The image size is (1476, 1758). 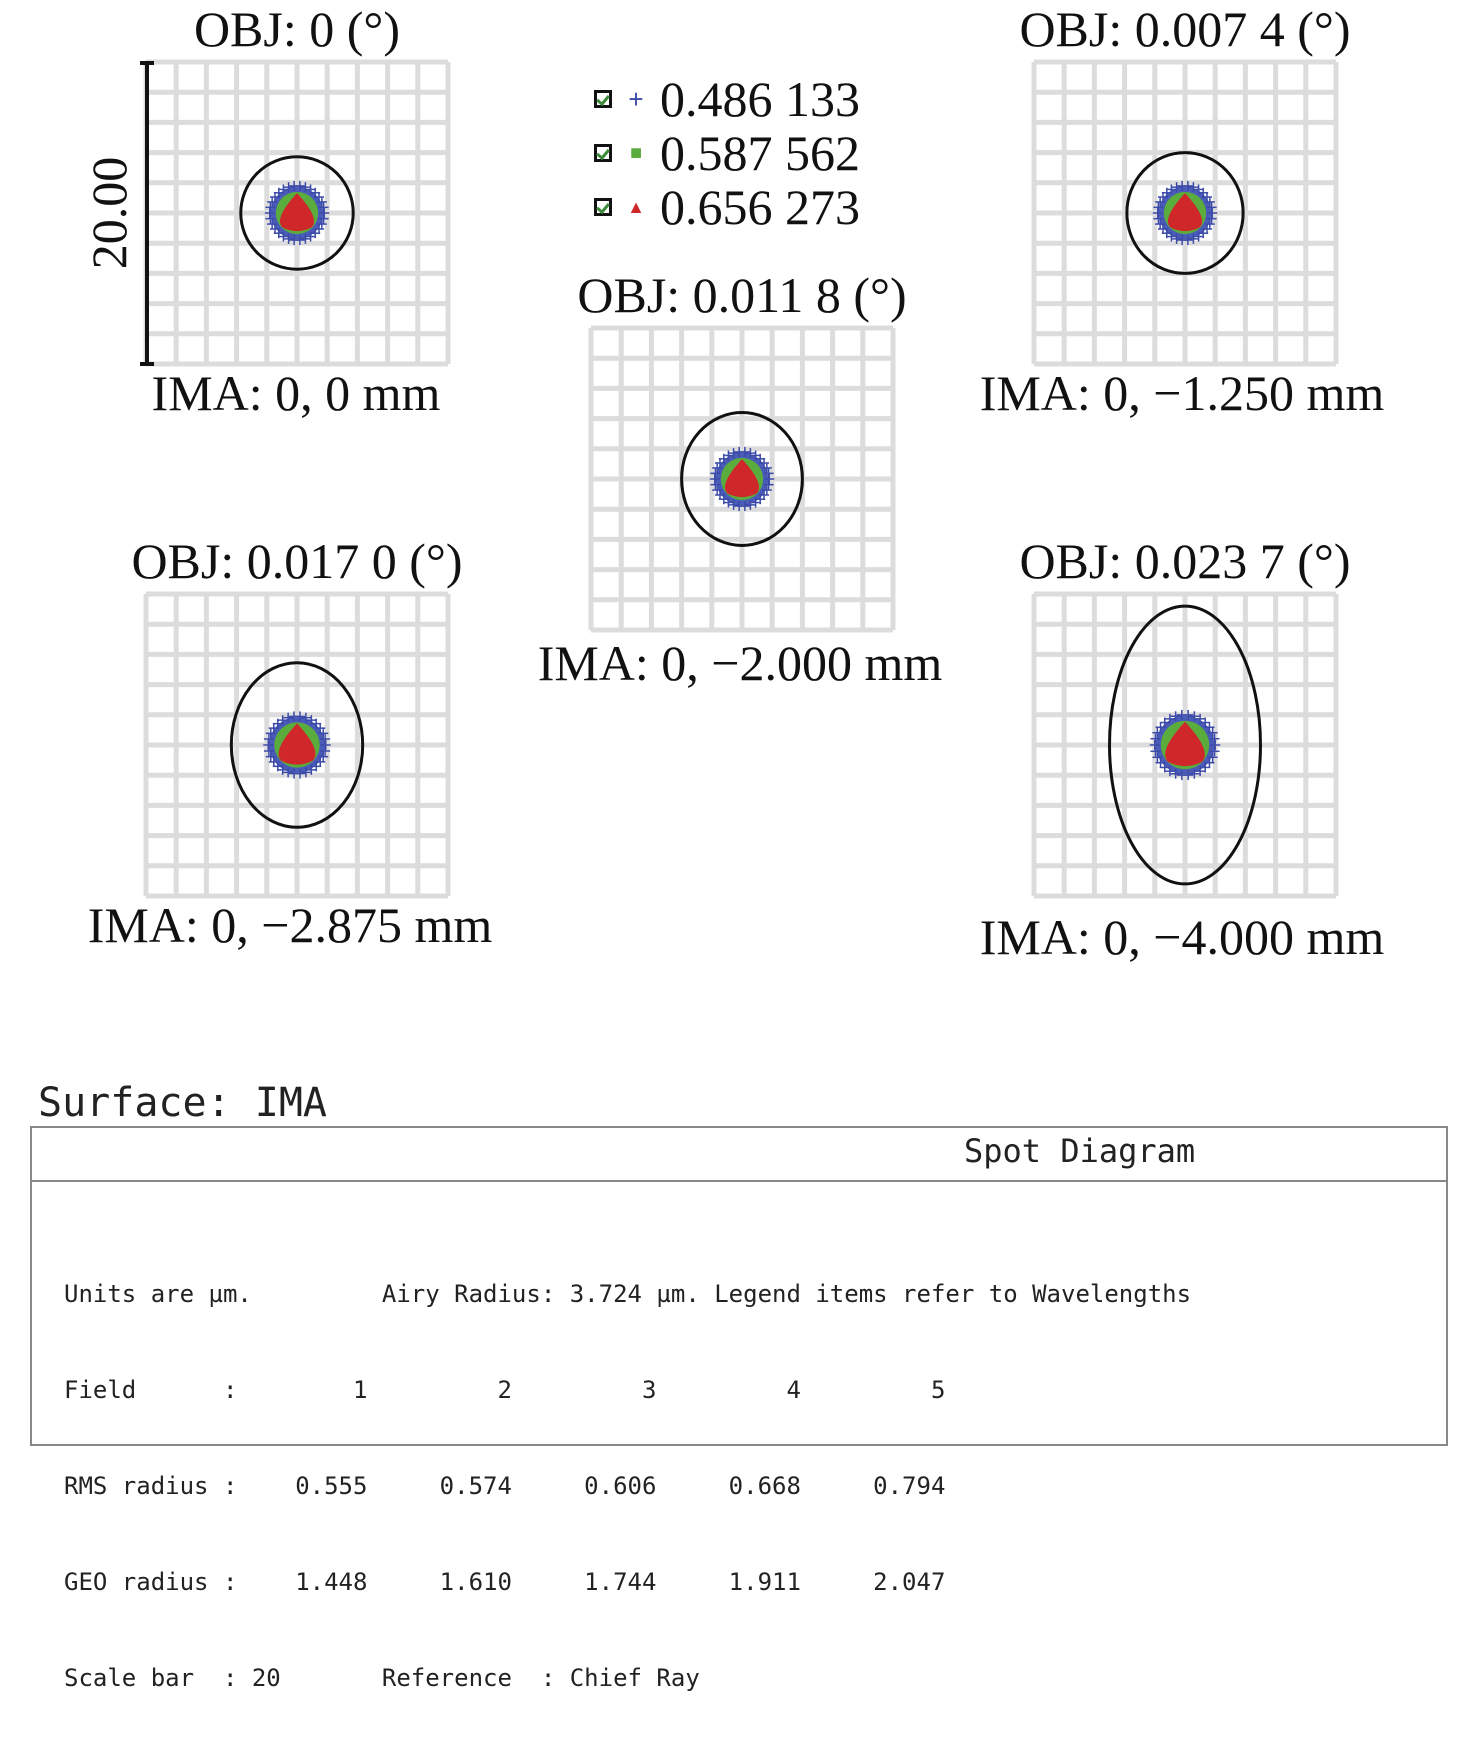 What do you see at coordinates (740, 663) in the screenshot?
I see `field-ima-label: IMA: 0, −2.000 mm` at bounding box center [740, 663].